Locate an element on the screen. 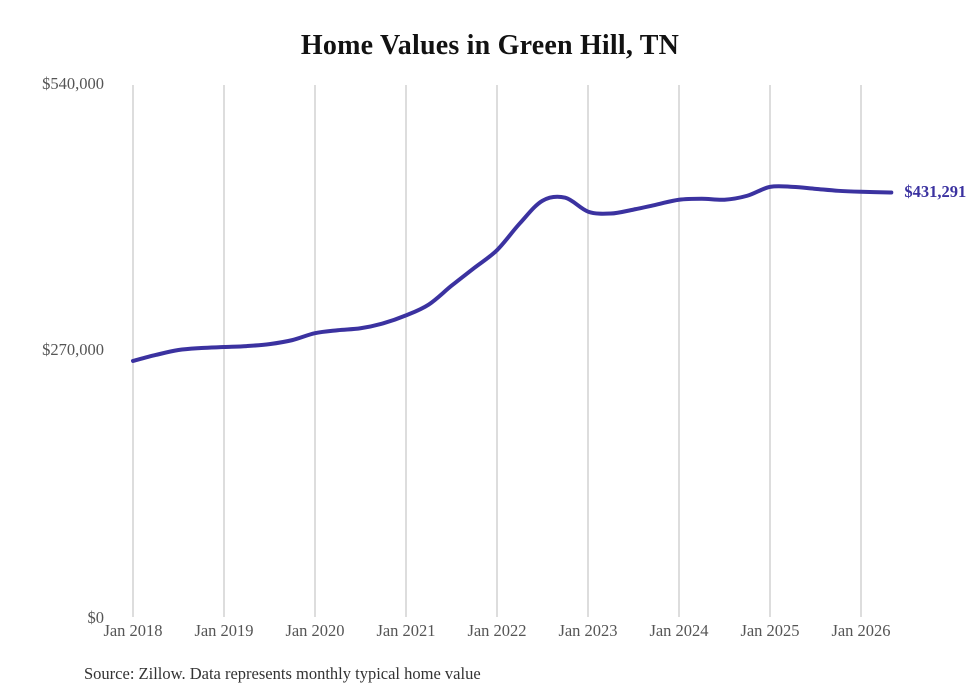 The image size is (980, 699). x-tick-label-jan-2018: Jan 2018 is located at coordinates (133, 630).